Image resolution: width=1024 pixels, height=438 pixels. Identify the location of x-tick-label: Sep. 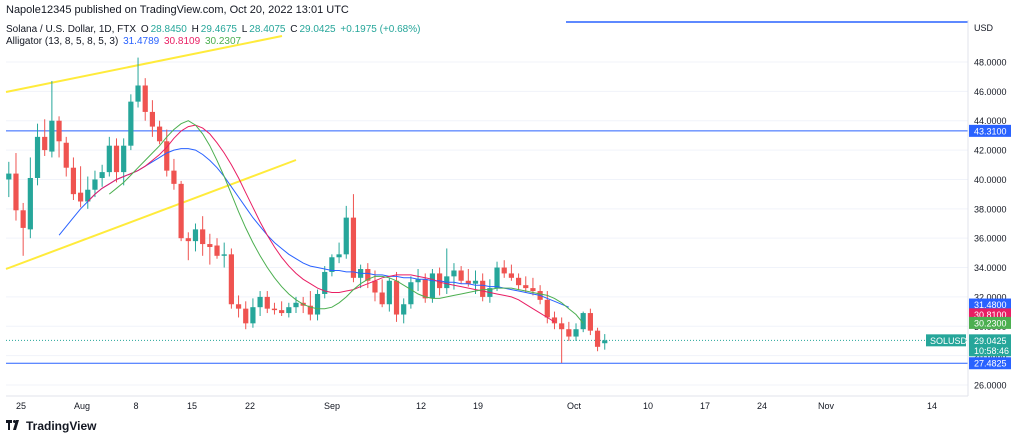
(332, 406).